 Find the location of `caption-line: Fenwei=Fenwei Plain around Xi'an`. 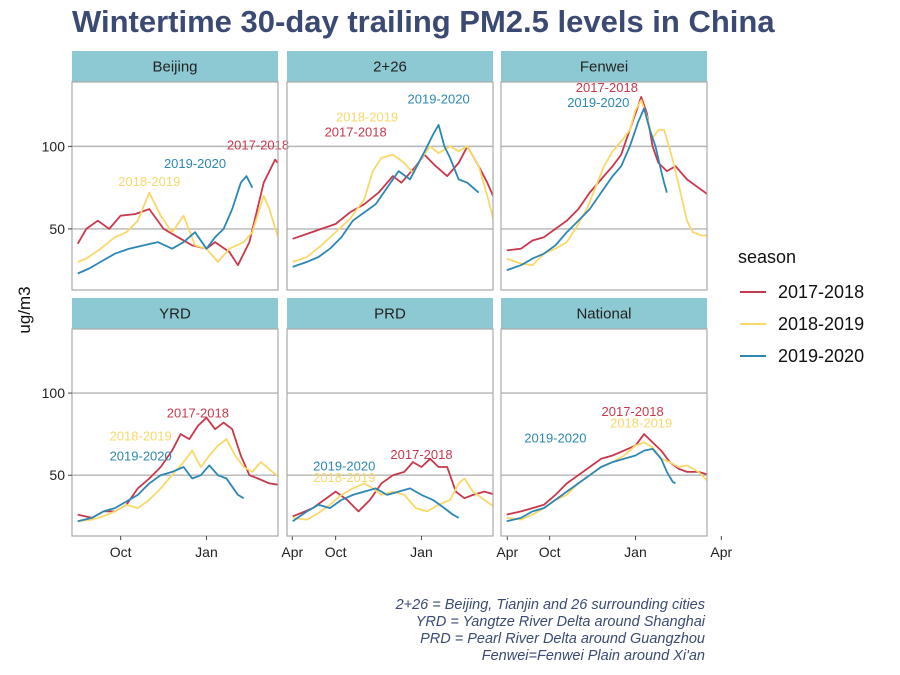

caption-line: Fenwei=Fenwei Plain around Xi'an is located at coordinates (593, 656).